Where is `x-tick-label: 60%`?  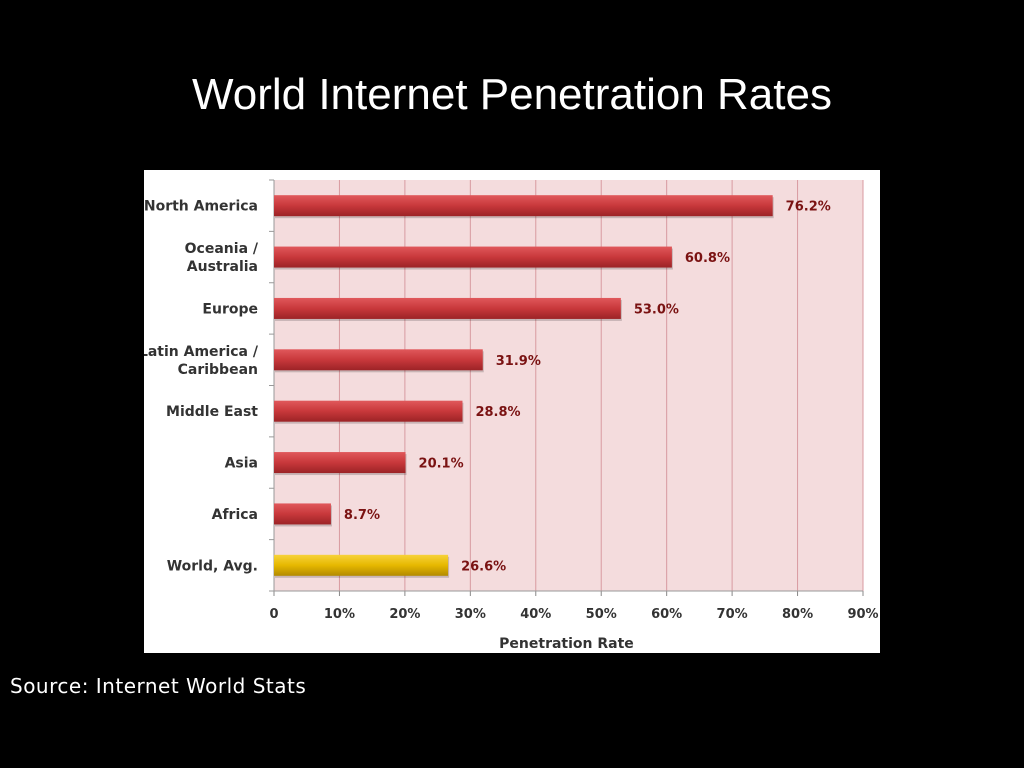
x-tick-label: 60% is located at coordinates (666, 614).